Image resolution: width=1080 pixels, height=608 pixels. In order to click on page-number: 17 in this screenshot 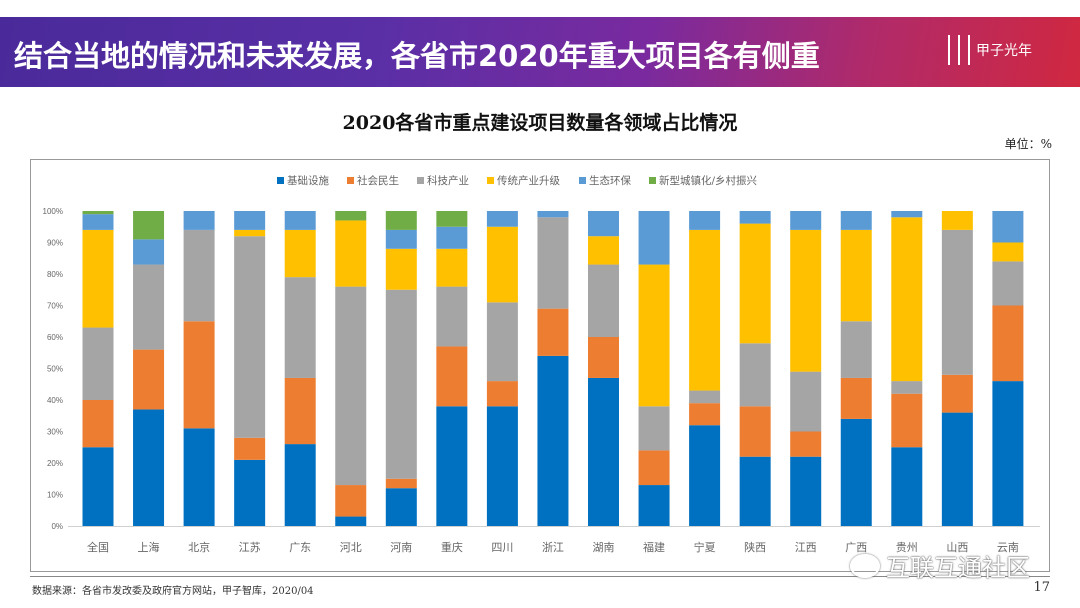, I will do `click(1041, 587)`.